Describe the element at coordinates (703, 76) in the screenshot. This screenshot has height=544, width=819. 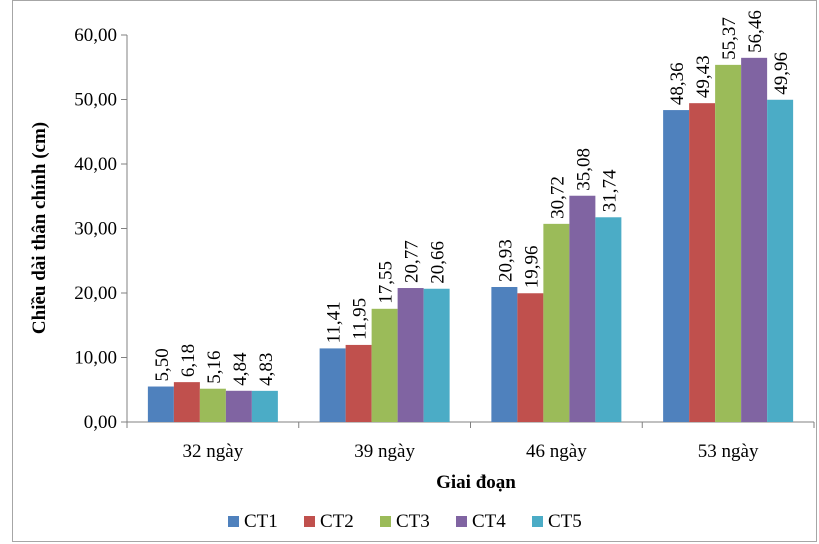
I see `data-label: 49,43` at that location.